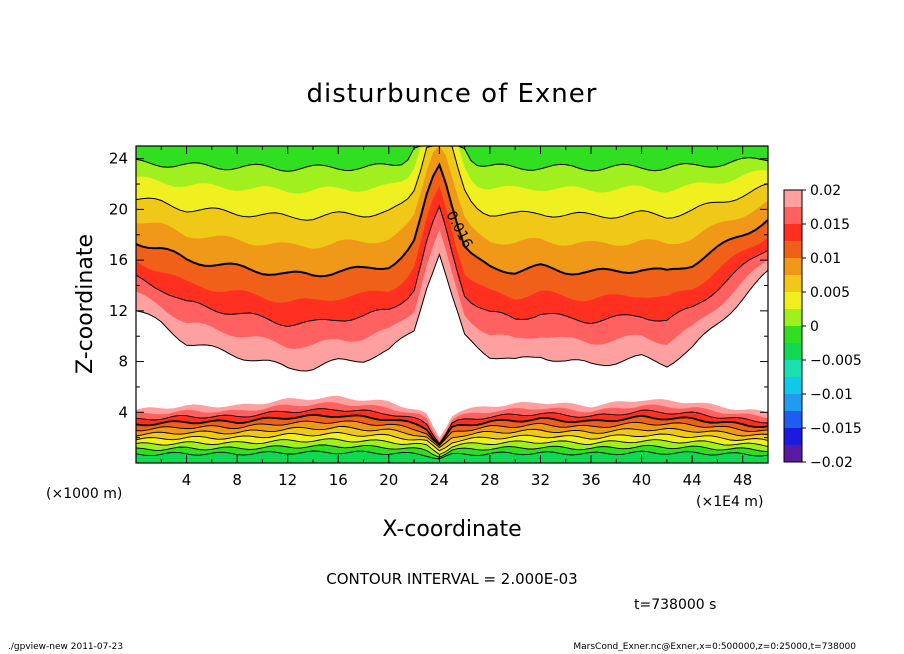 The height and width of the screenshot is (654, 904). Describe the element at coordinates (338, 480) in the screenshot. I see `x-tick-label-16: 16` at that location.